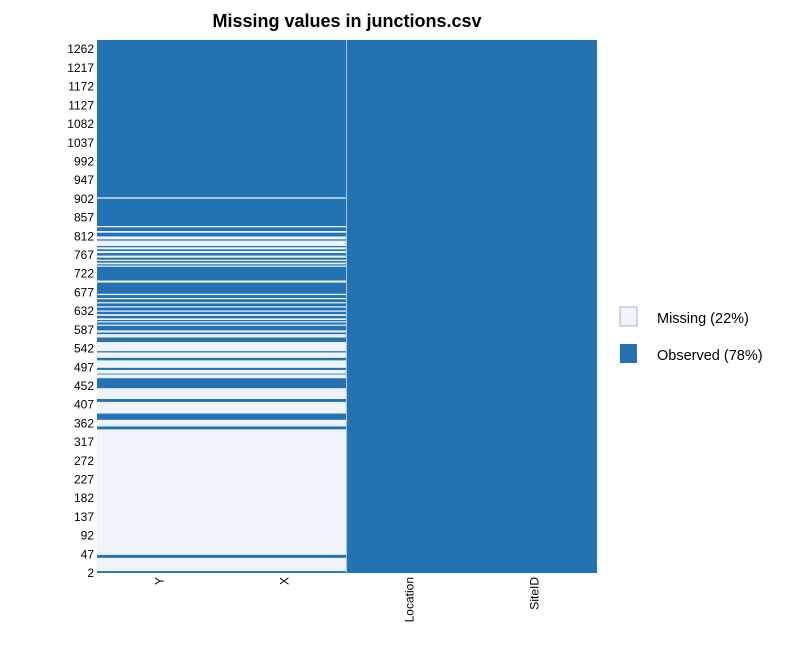 The image size is (799, 671). What do you see at coordinates (84, 292) in the screenshot?
I see `y-tick-label: 677` at bounding box center [84, 292].